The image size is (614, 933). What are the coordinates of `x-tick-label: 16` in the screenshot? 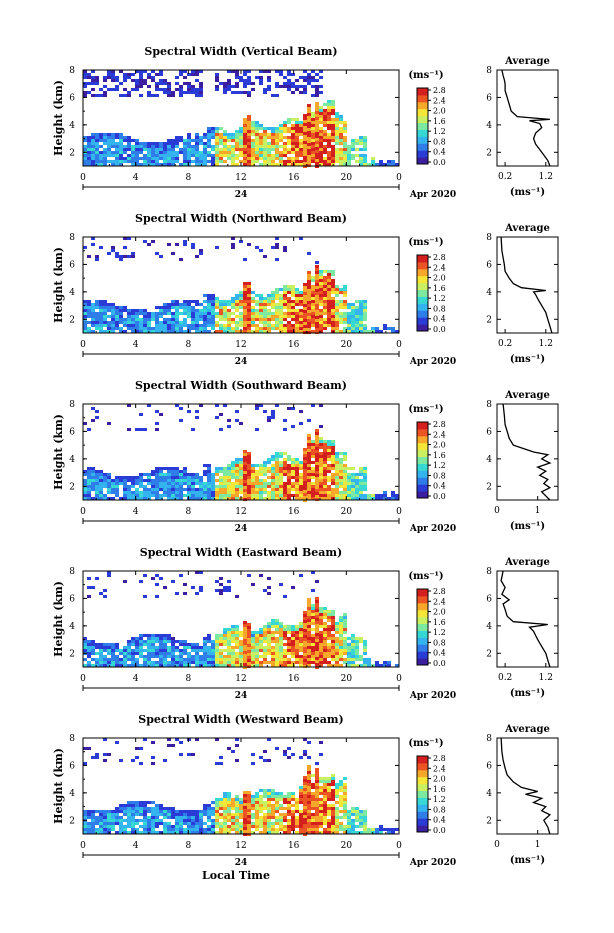 It's located at (294, 178).